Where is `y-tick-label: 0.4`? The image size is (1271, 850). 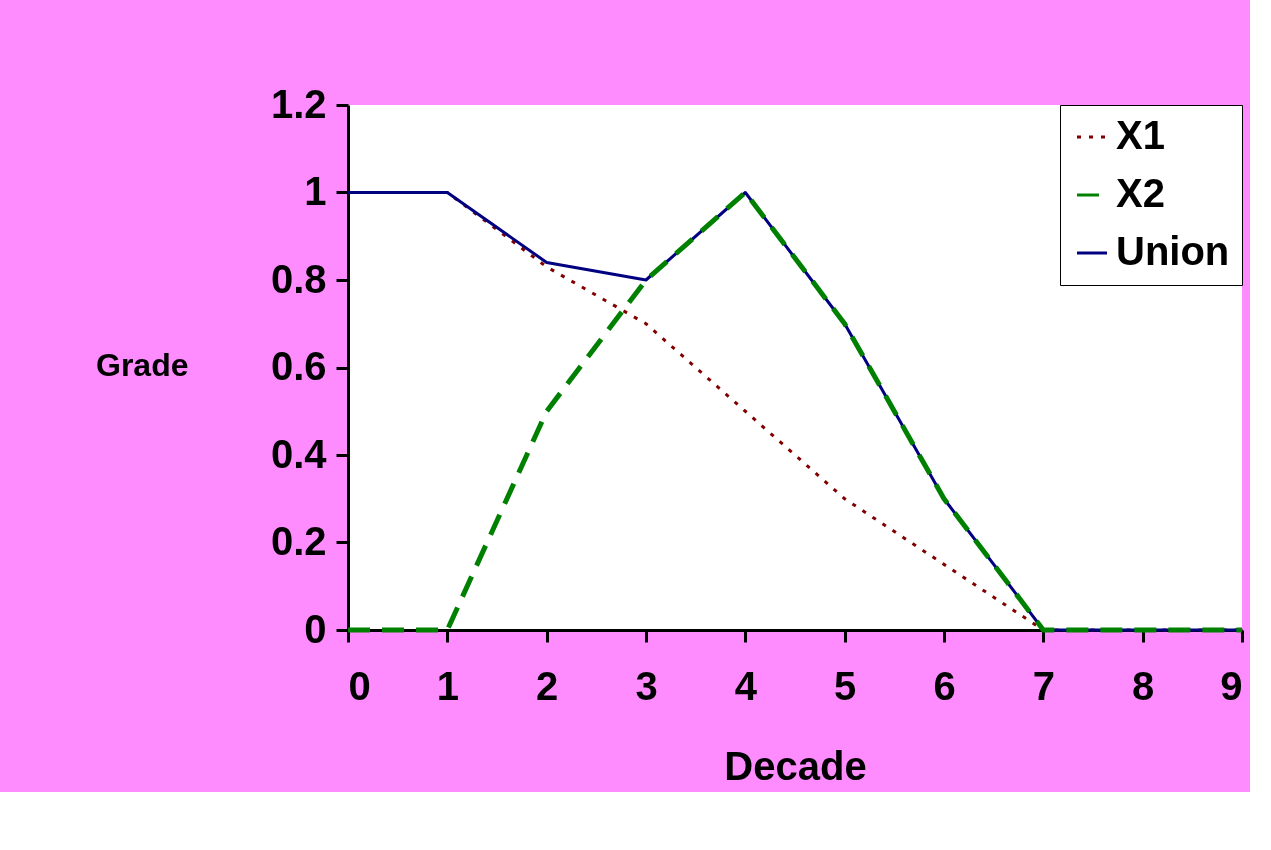
y-tick-label: 0.4 is located at coordinates (299, 453).